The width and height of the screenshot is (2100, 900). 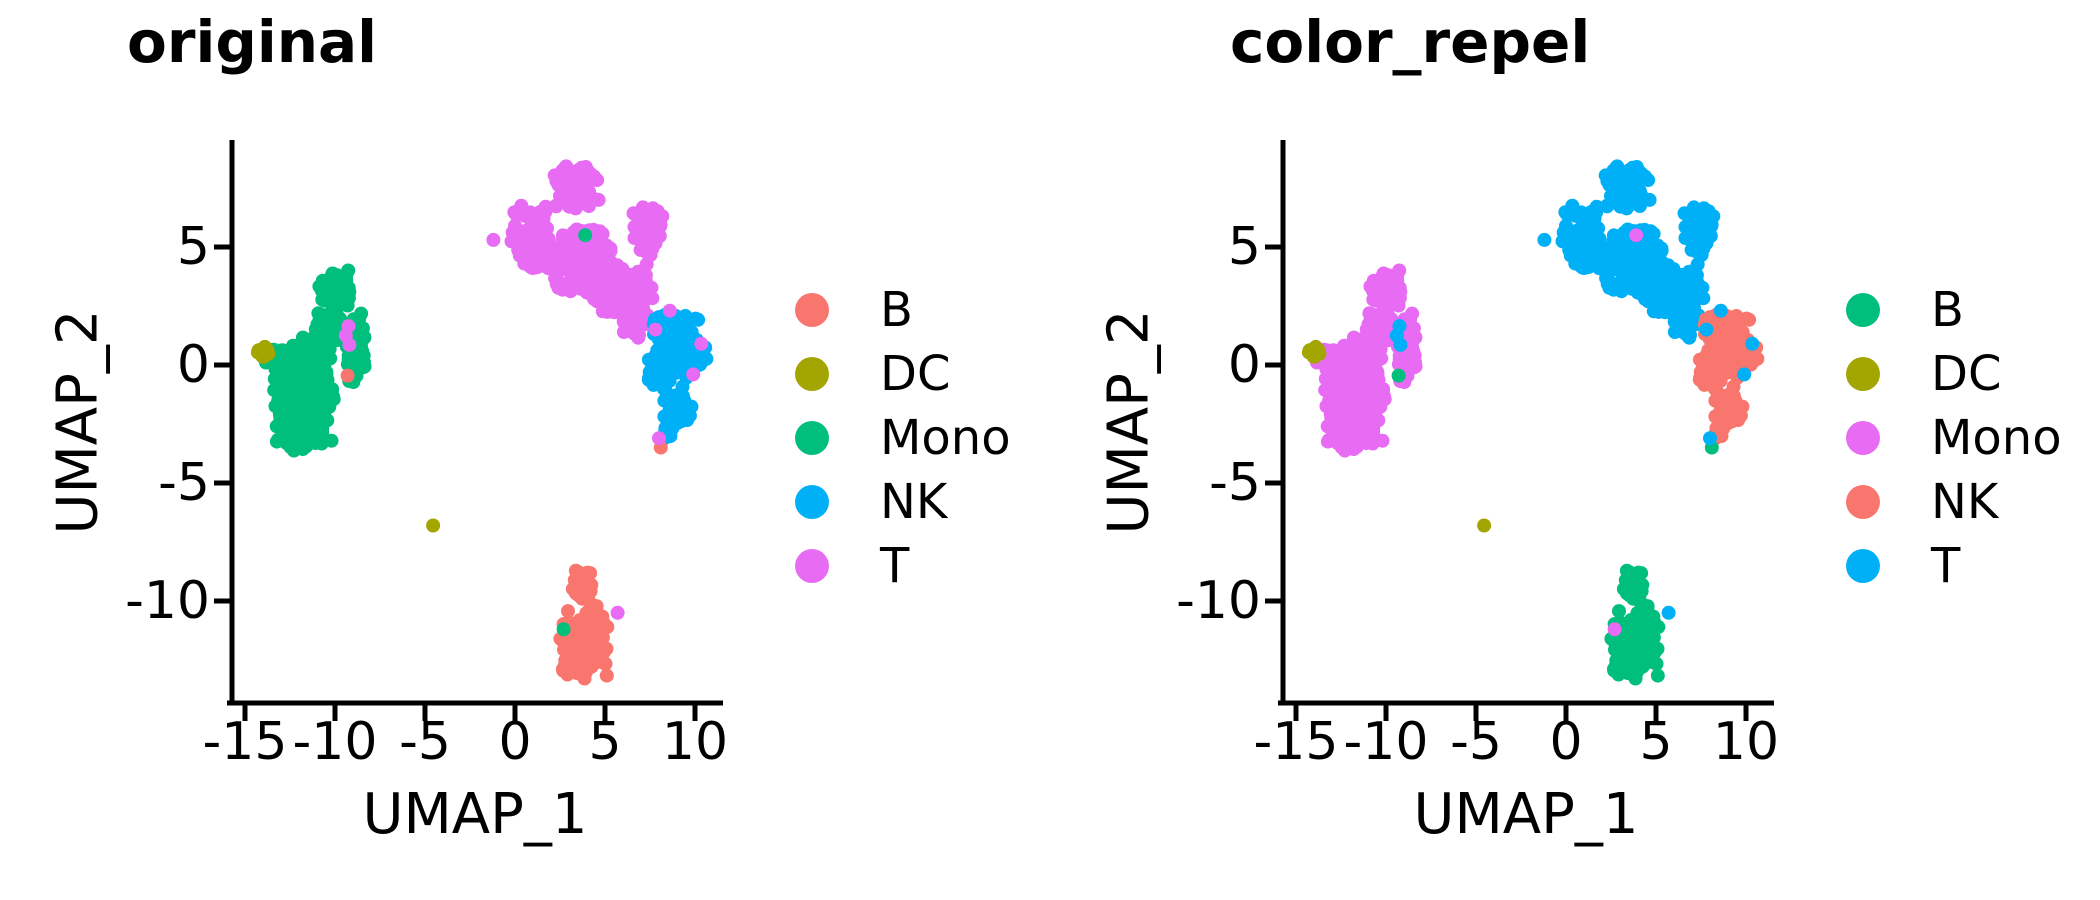 I want to click on legend-dot-dc, so click(x=1863, y=374).